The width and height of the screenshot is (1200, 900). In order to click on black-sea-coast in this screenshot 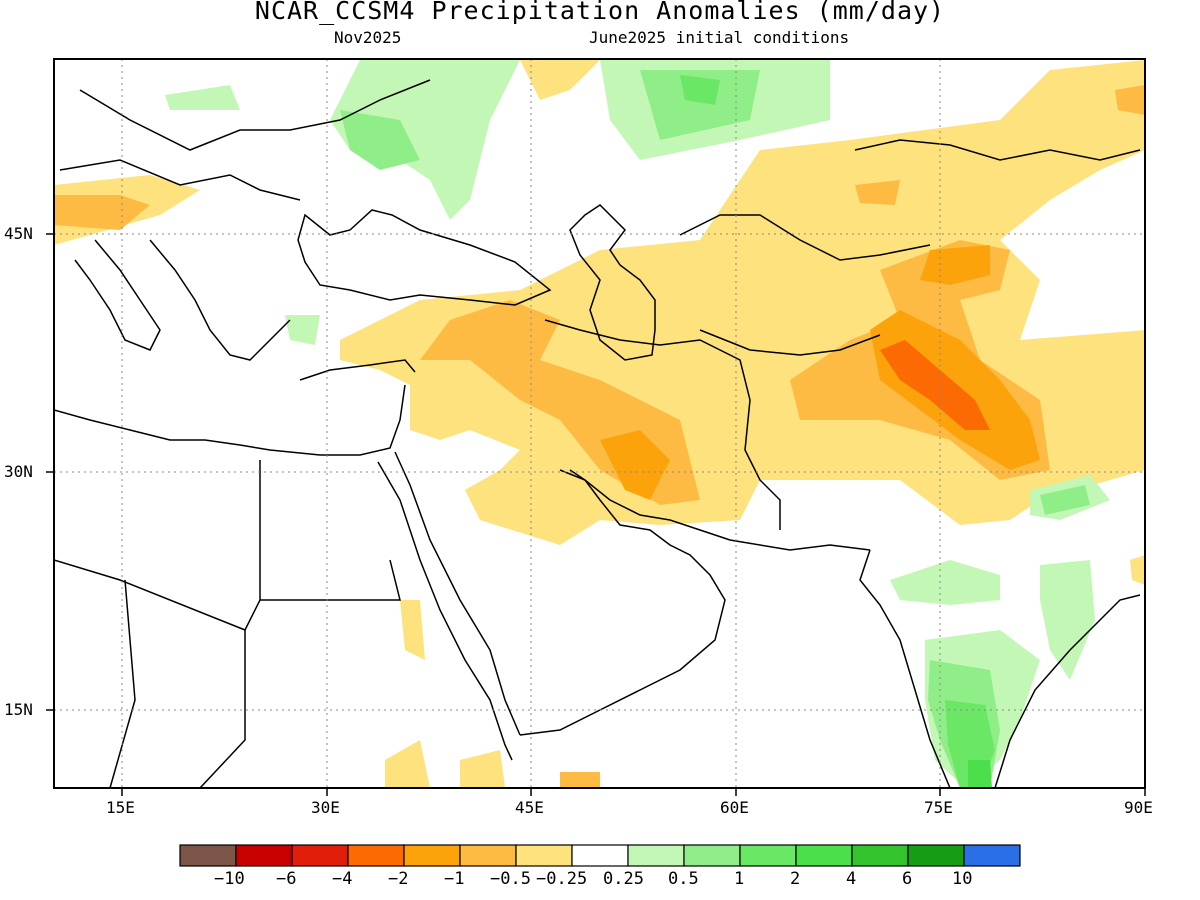, I will do `click(424, 257)`.